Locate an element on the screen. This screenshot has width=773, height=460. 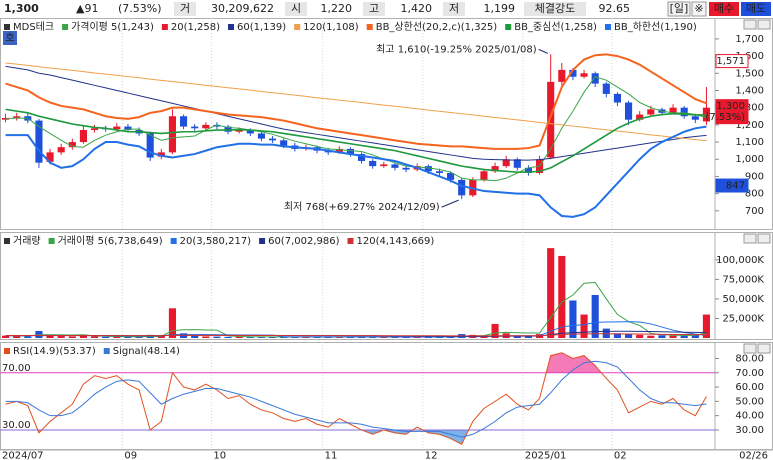
annotation-arrow is located at coordinates (543, 51).